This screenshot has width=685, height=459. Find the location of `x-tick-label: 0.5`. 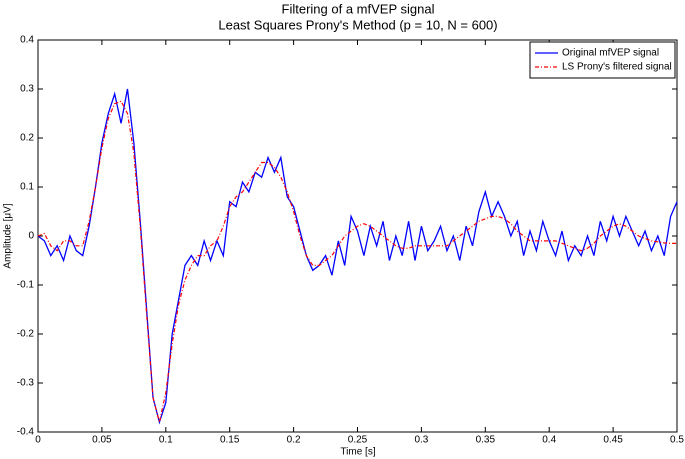

x-tick-label: 0.5 is located at coordinates (677, 440).